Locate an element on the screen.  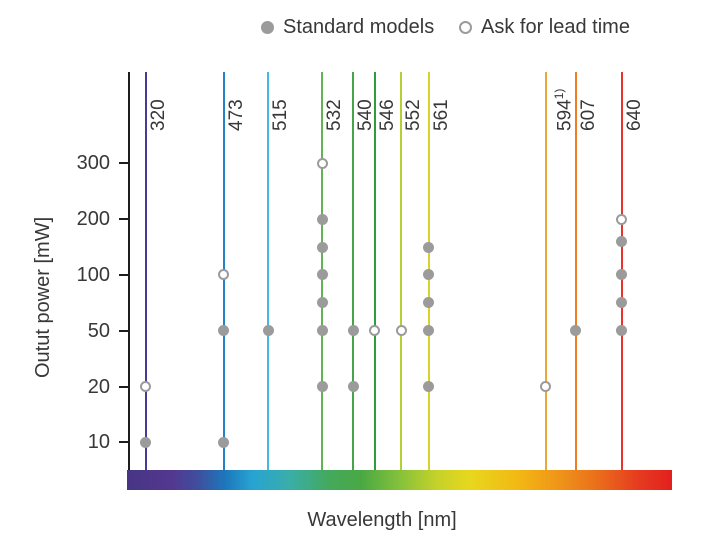
data-point-filled-532nm-50mW is located at coordinates (322, 331).